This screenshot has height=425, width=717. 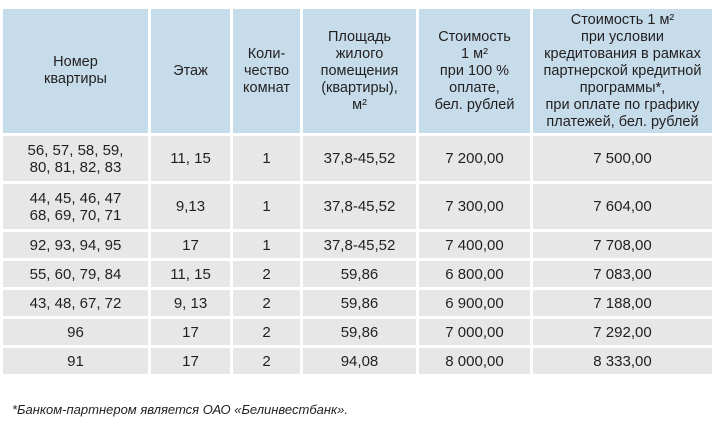 I want to click on header-cell: Коли- чество комнат, so click(x=266, y=71).